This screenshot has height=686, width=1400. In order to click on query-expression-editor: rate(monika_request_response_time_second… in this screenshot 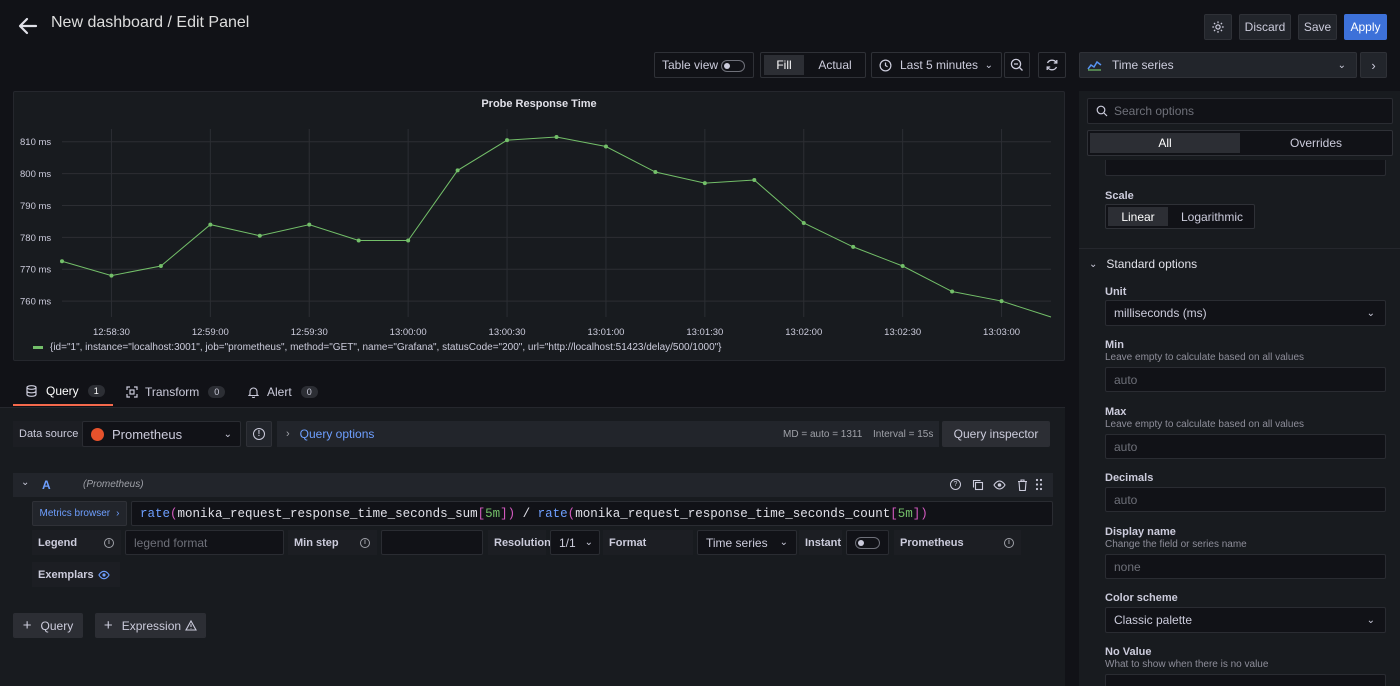, I will do `click(592, 513)`.